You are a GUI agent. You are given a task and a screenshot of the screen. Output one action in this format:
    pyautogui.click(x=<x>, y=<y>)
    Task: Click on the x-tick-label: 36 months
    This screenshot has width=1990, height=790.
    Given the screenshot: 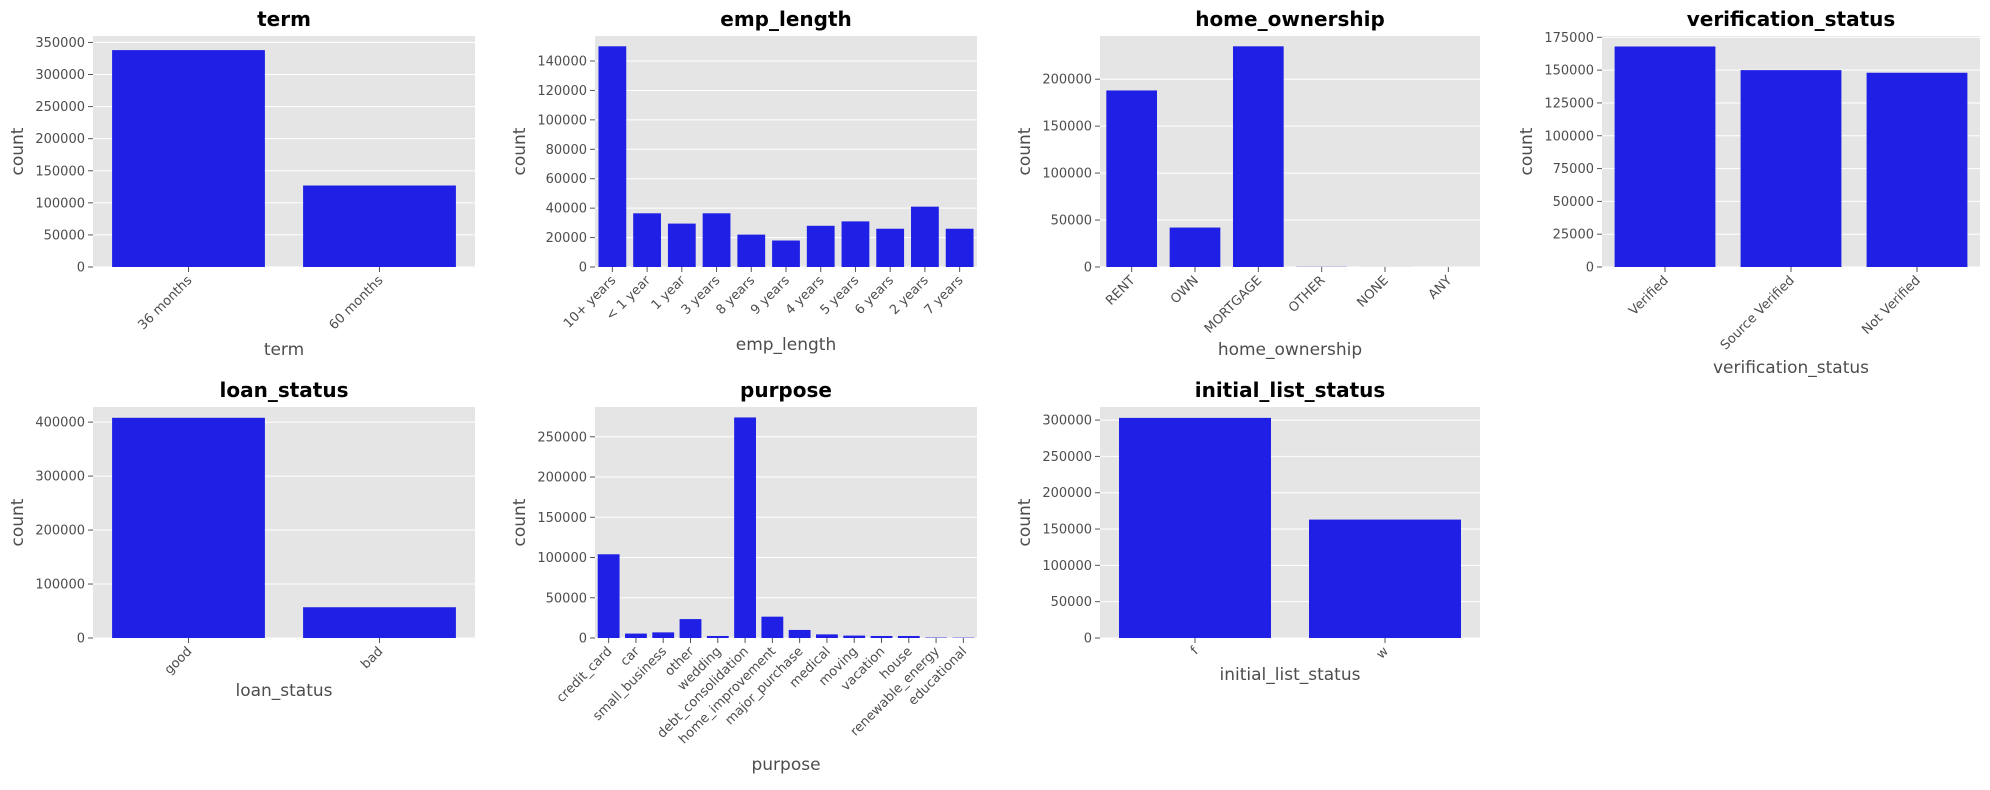 What is the action you would take?
    pyautogui.click(x=165, y=303)
    